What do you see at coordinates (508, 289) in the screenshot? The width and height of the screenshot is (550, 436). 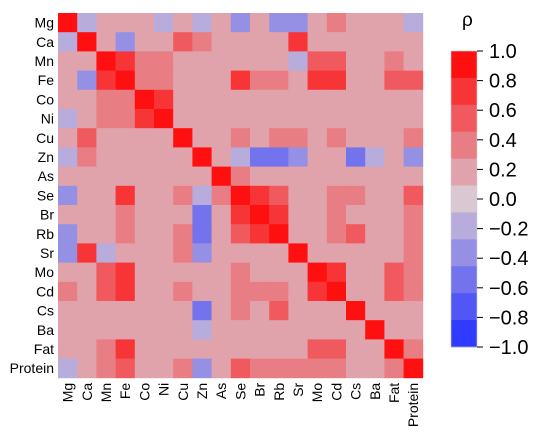 I see `colorbar-tick-label: −0.6` at bounding box center [508, 289].